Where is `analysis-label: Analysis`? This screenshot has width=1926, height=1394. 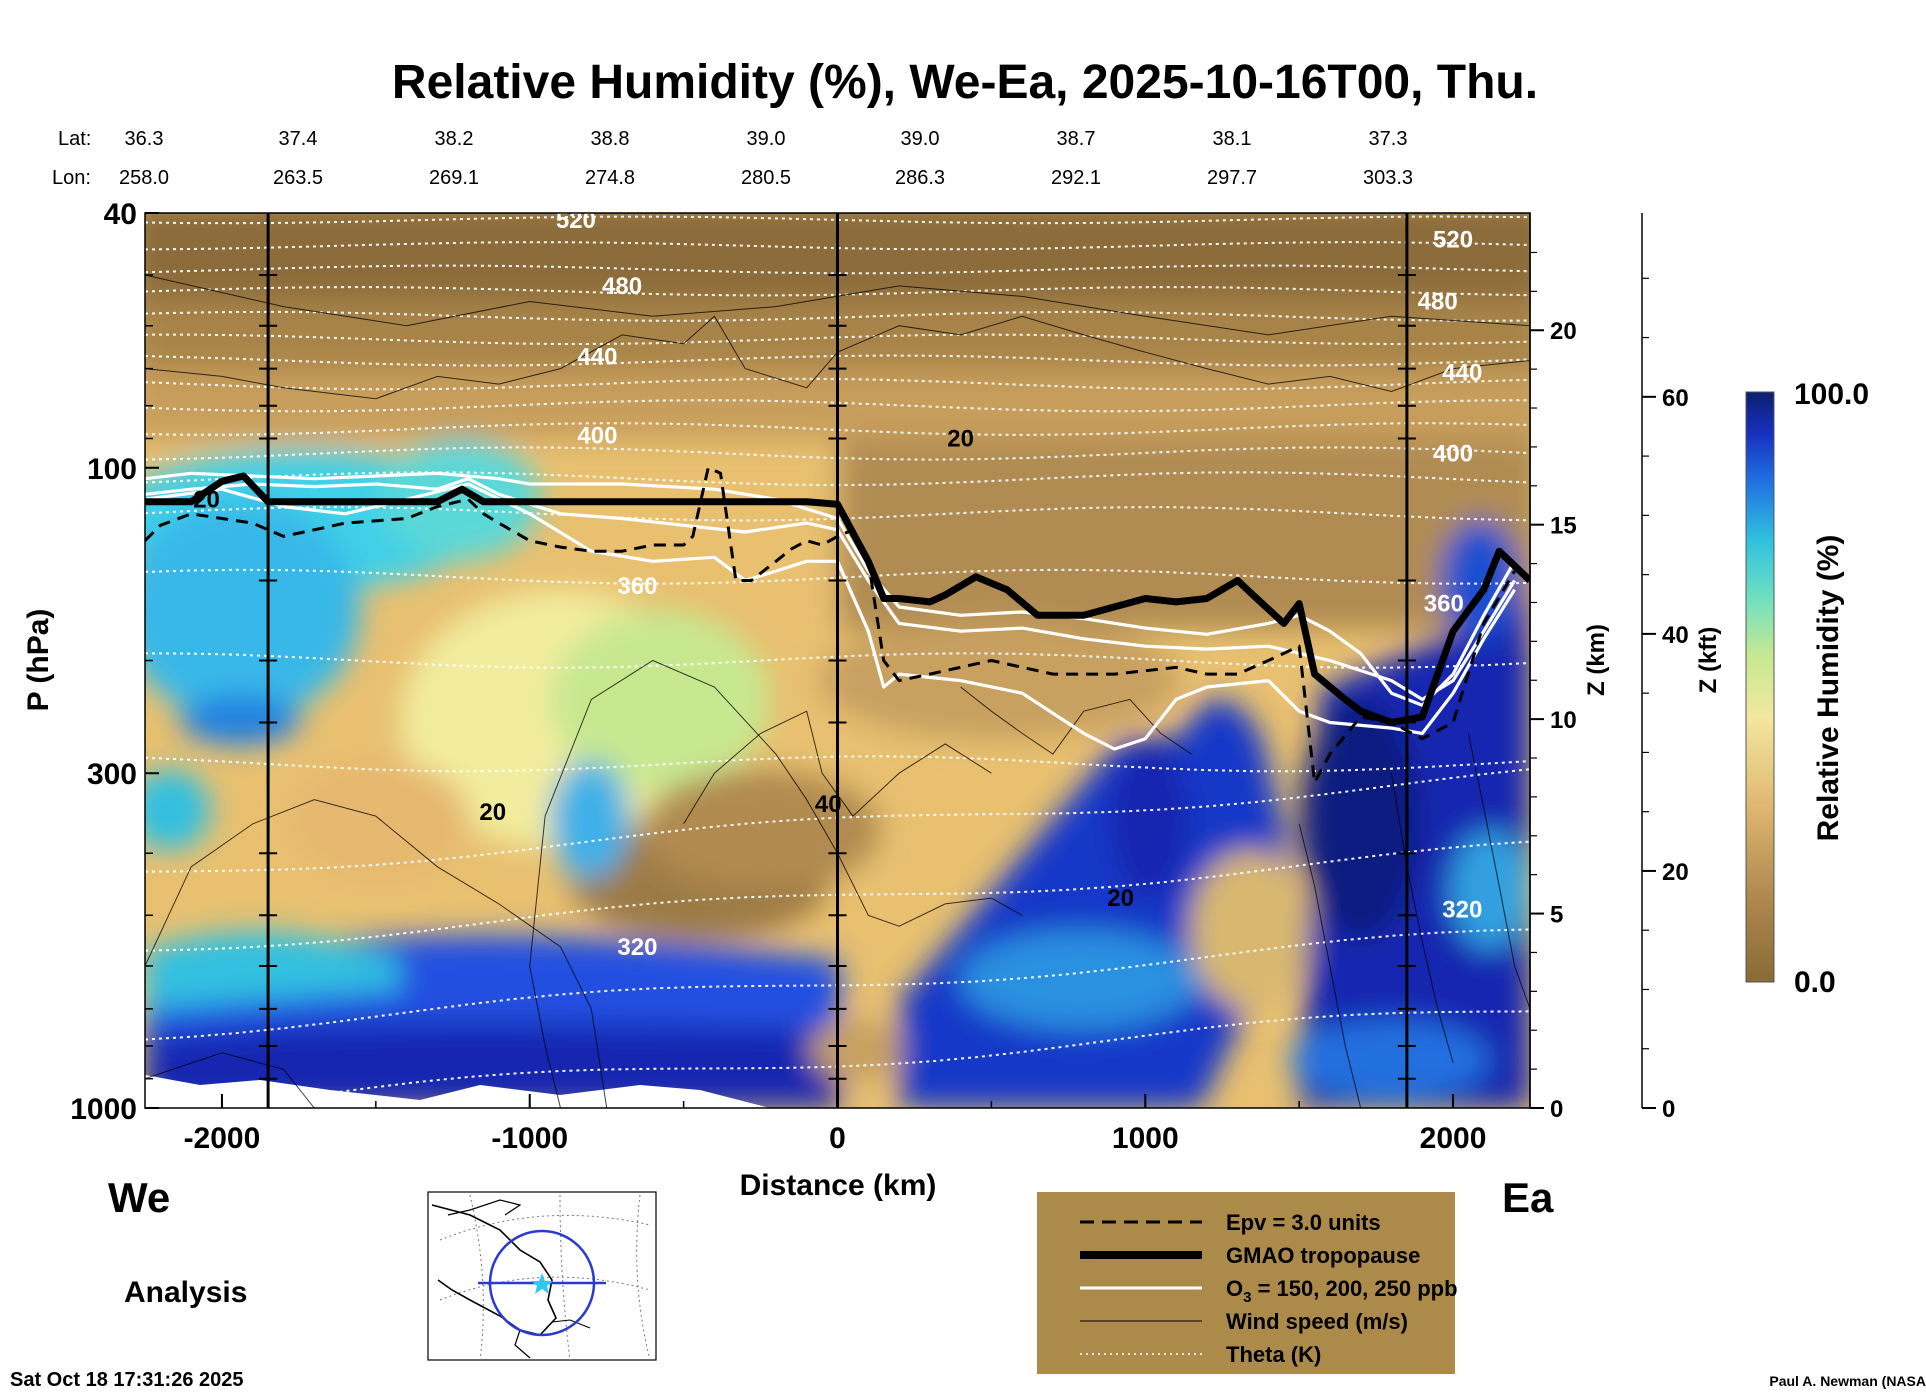
analysis-label: Analysis is located at coordinates (185, 1292).